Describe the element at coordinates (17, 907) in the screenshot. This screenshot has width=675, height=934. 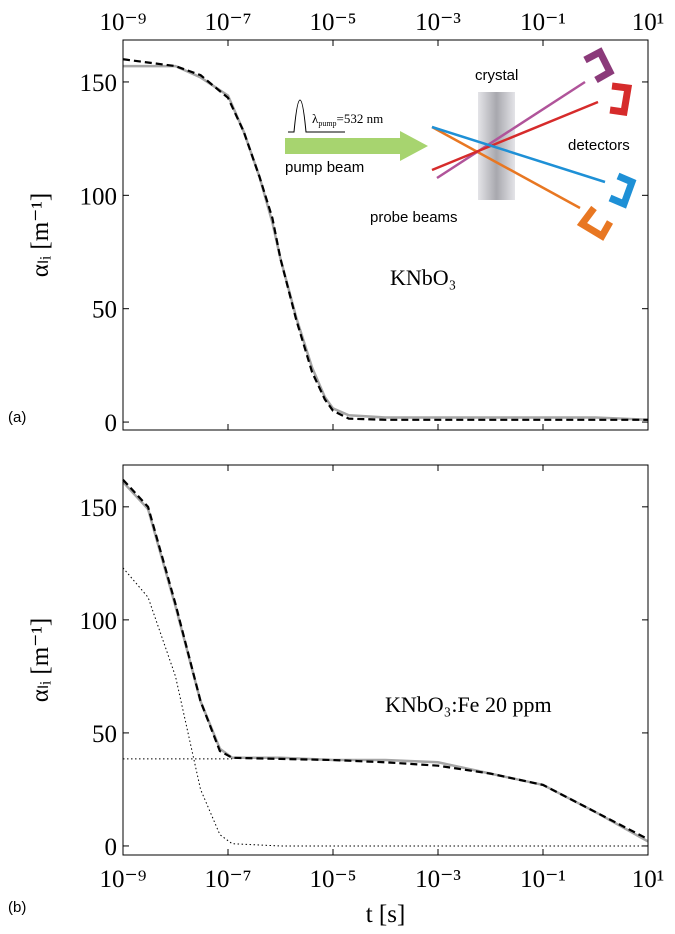
I see `panel-label: (b)` at that location.